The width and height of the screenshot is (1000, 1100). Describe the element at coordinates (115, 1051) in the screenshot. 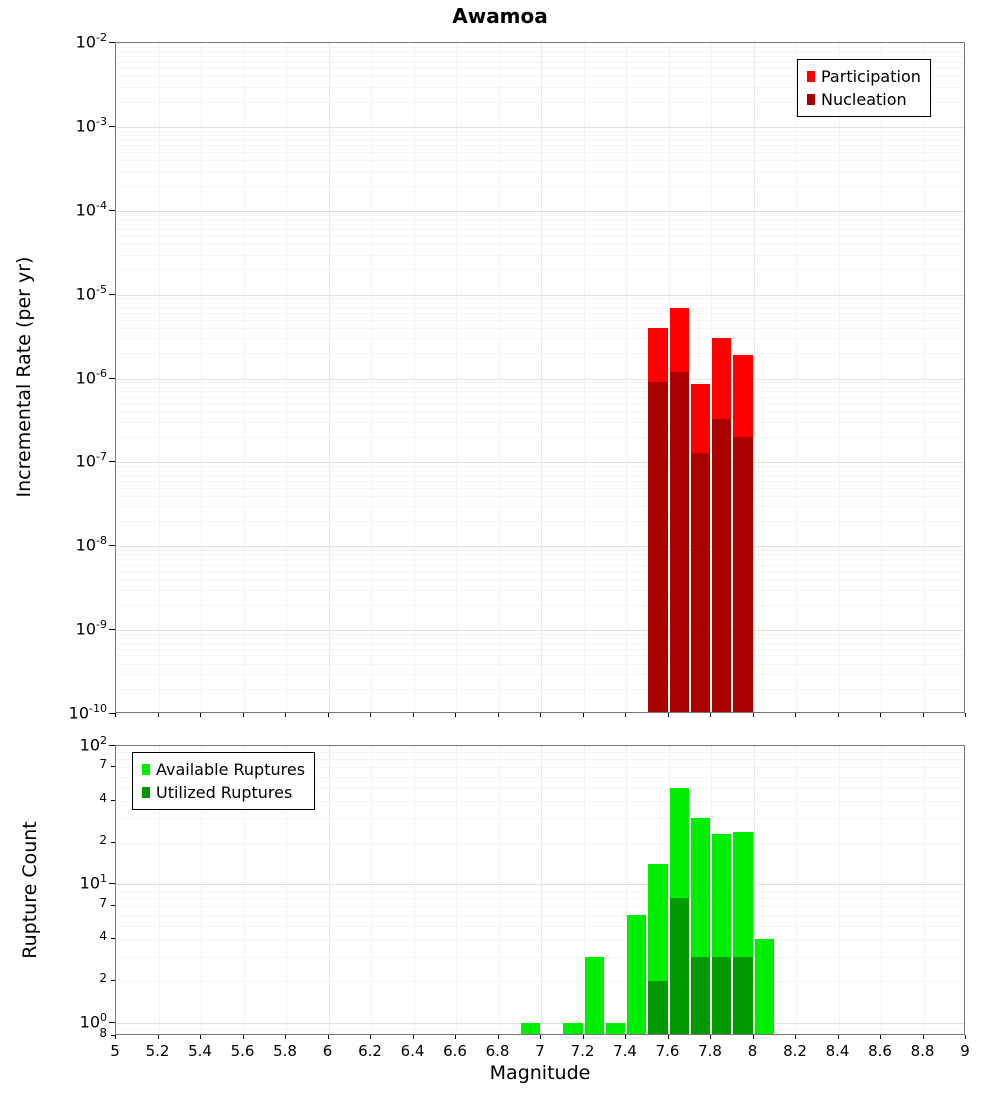

I see `x-tick-label: 5` at that location.